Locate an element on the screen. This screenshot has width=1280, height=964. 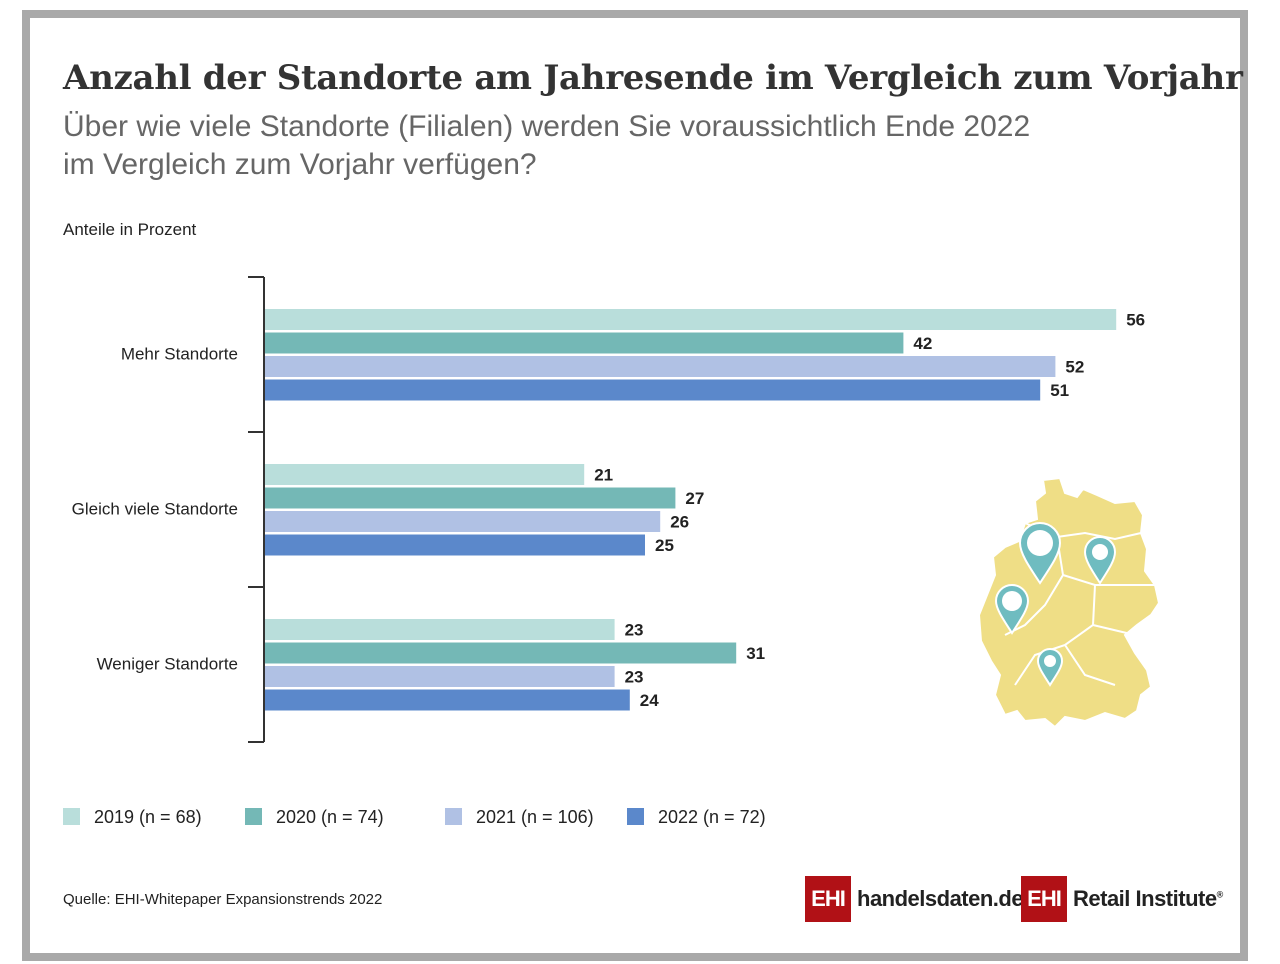
logo-retail-institute-text: Retail Institute® is located at coordinates (1148, 899).